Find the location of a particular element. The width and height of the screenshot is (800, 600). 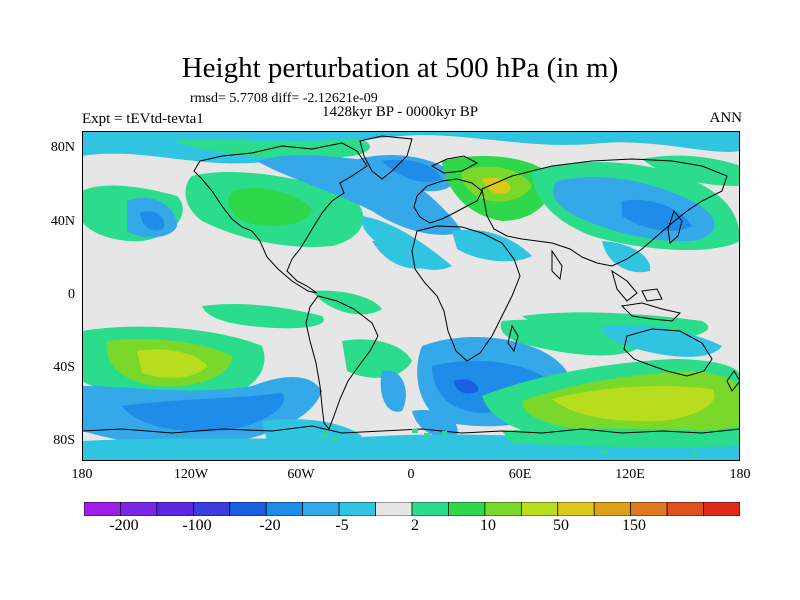

colorbar-label: 50 is located at coordinates (561, 525).